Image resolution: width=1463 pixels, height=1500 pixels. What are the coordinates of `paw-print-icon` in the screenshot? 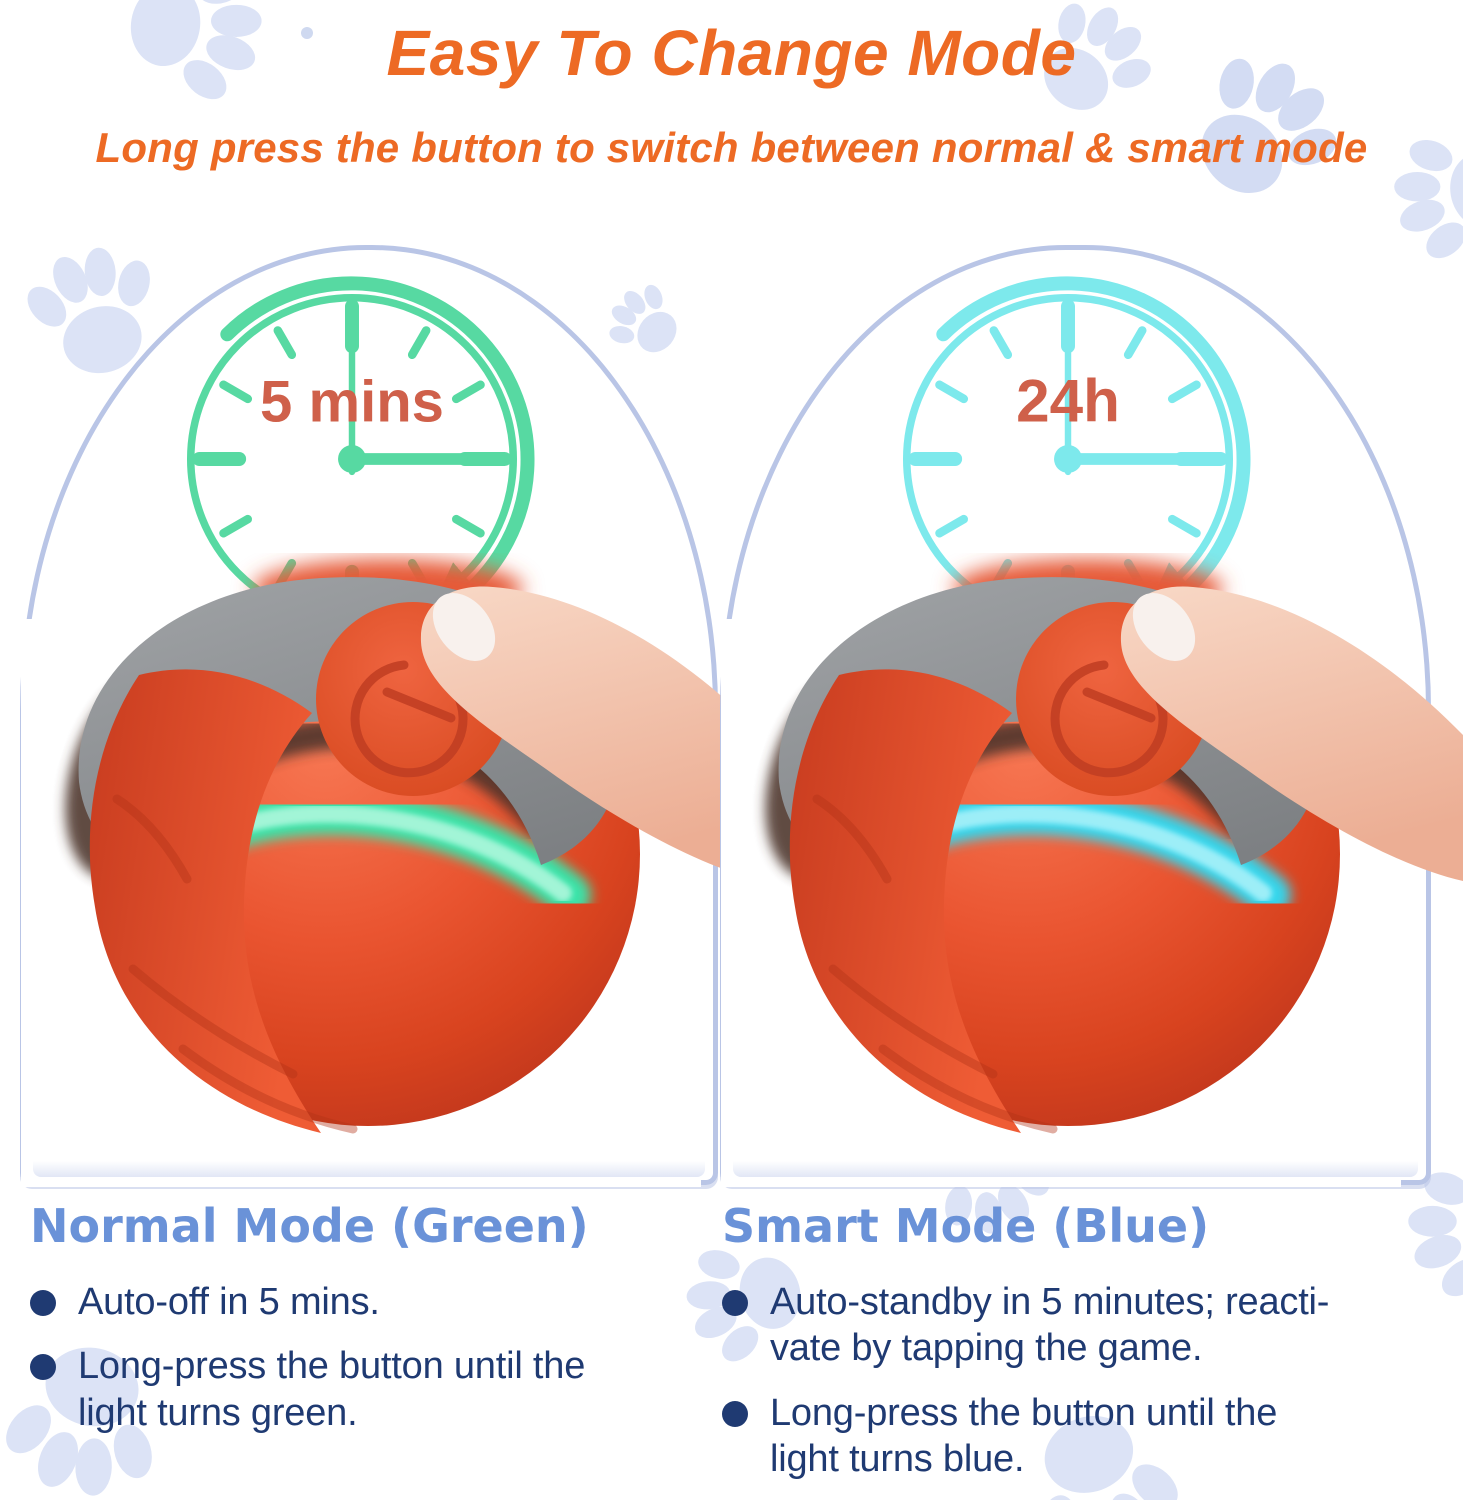 It's located at (644, 321).